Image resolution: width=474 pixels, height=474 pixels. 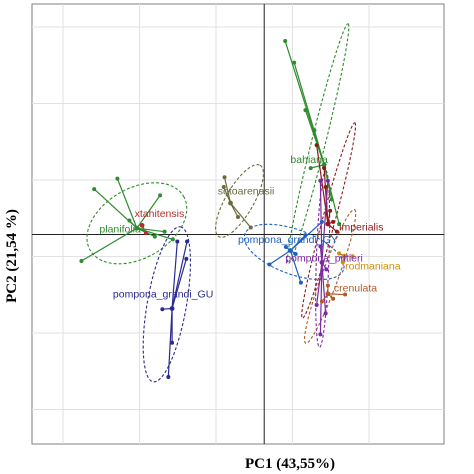 I want to click on x-axis-title: PC1 (43,55%), so click(x=290, y=464).